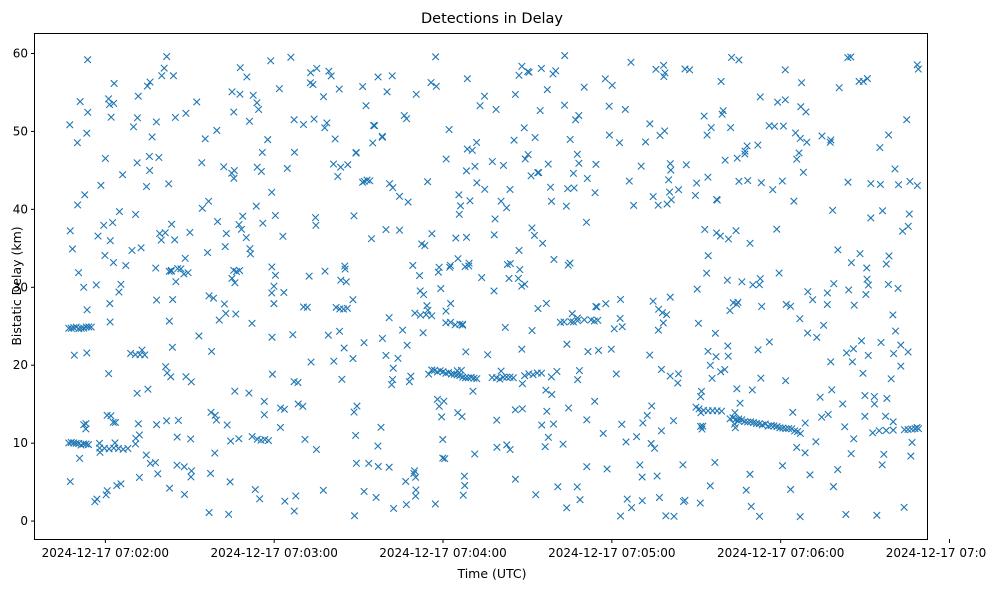 This screenshot has width=987, height=590. I want to click on x-tick-label-2: 2024-12-17 07:04:00, so click(442, 553).